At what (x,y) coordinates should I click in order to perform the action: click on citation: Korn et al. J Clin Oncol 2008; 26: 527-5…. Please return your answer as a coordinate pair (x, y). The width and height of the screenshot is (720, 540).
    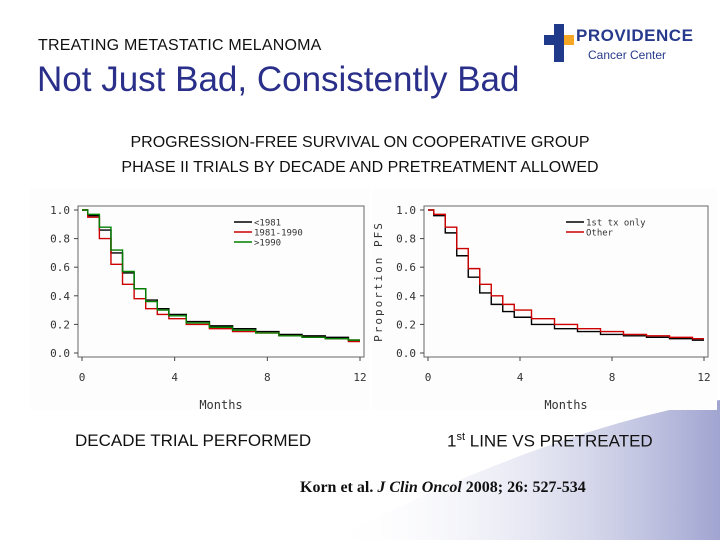
    Looking at the image, I should click on (443, 488).